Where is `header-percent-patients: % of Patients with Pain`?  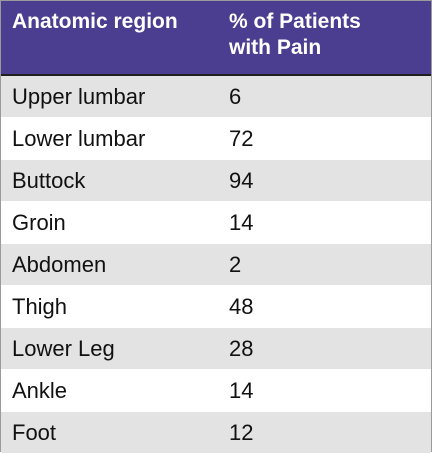
header-percent-patients: % of Patients with Pain is located at coordinates (325, 37).